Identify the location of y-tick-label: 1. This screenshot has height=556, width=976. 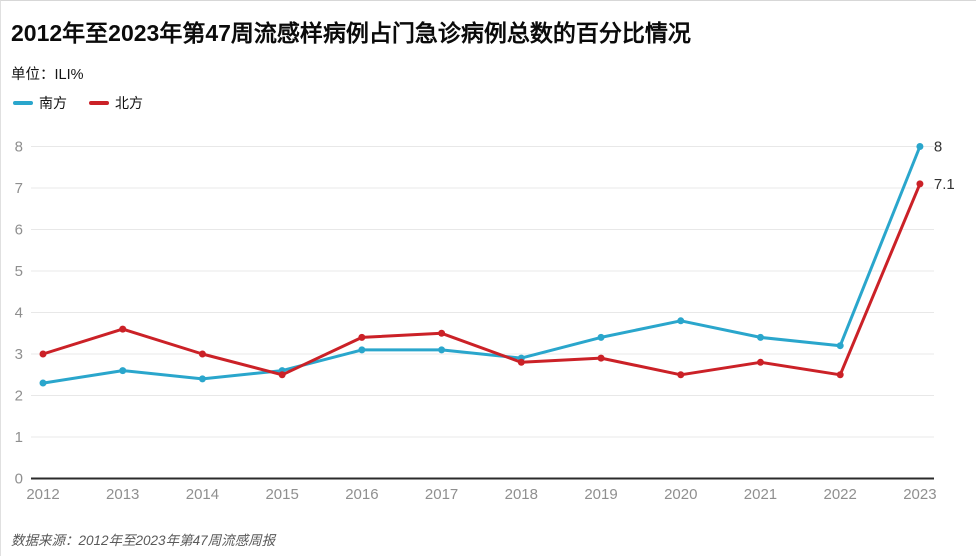
(19, 437).